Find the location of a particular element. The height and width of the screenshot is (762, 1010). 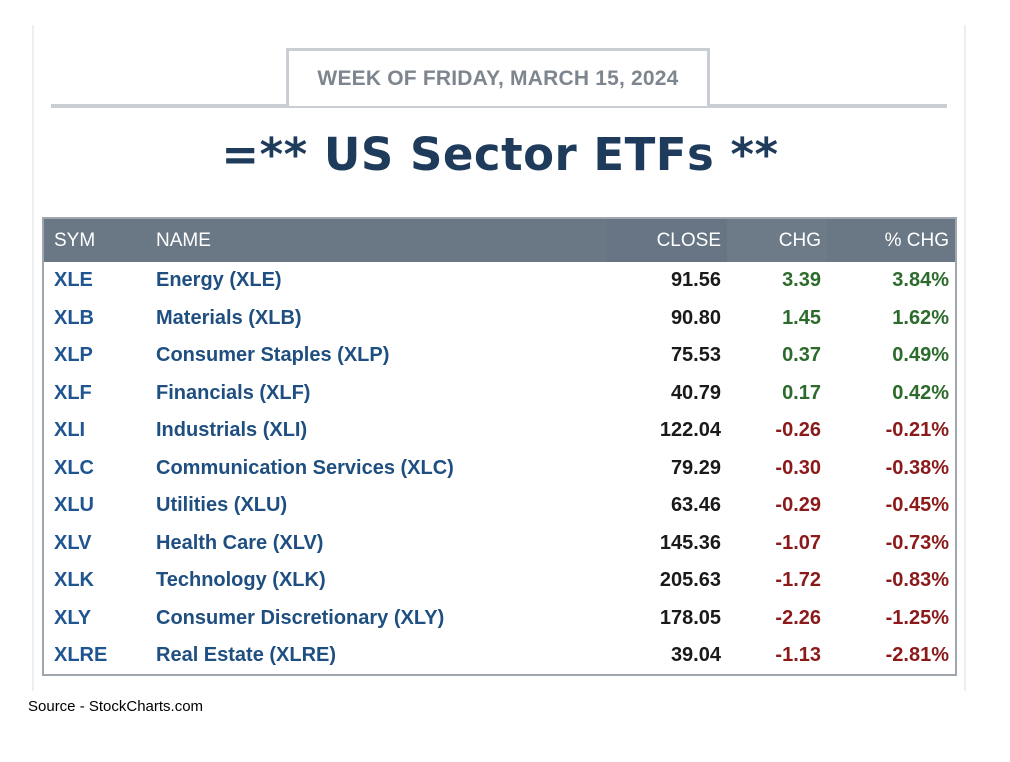

table-row: XLI Industrials (XLI) 122.04 -0.26 -0.21% is located at coordinates (499, 431).